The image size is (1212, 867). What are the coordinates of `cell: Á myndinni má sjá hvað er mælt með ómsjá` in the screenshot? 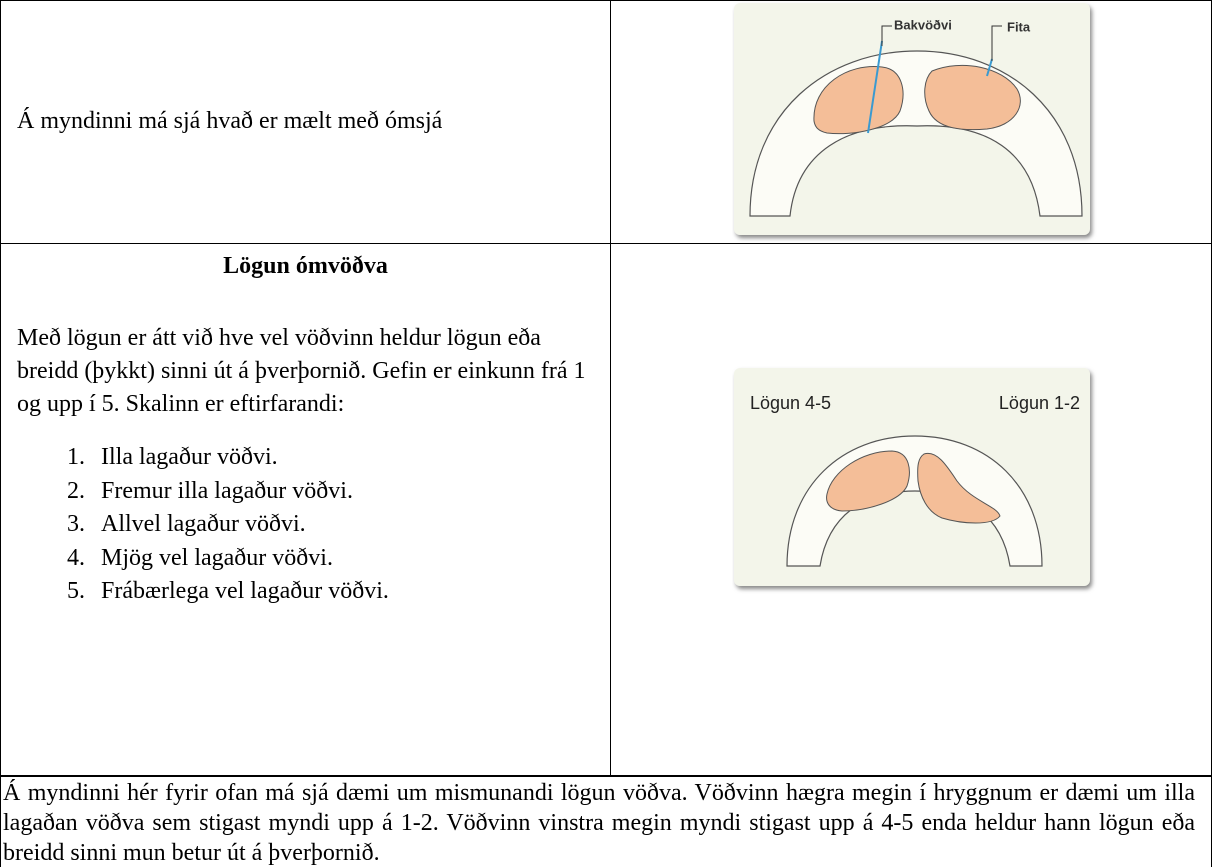 It's located at (305, 122).